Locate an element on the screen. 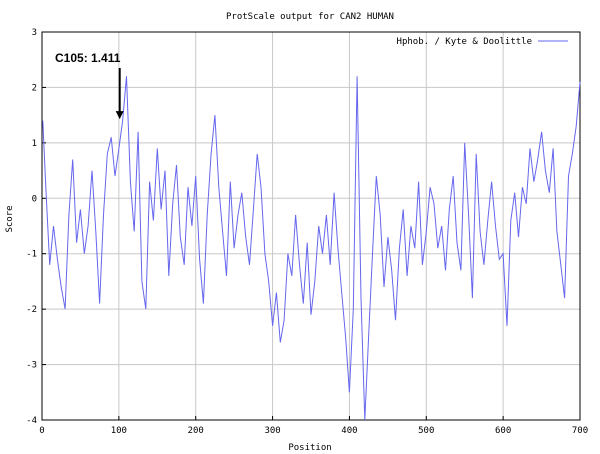 The height and width of the screenshot is (454, 600). y-axis-label: Score is located at coordinates (10, 218).